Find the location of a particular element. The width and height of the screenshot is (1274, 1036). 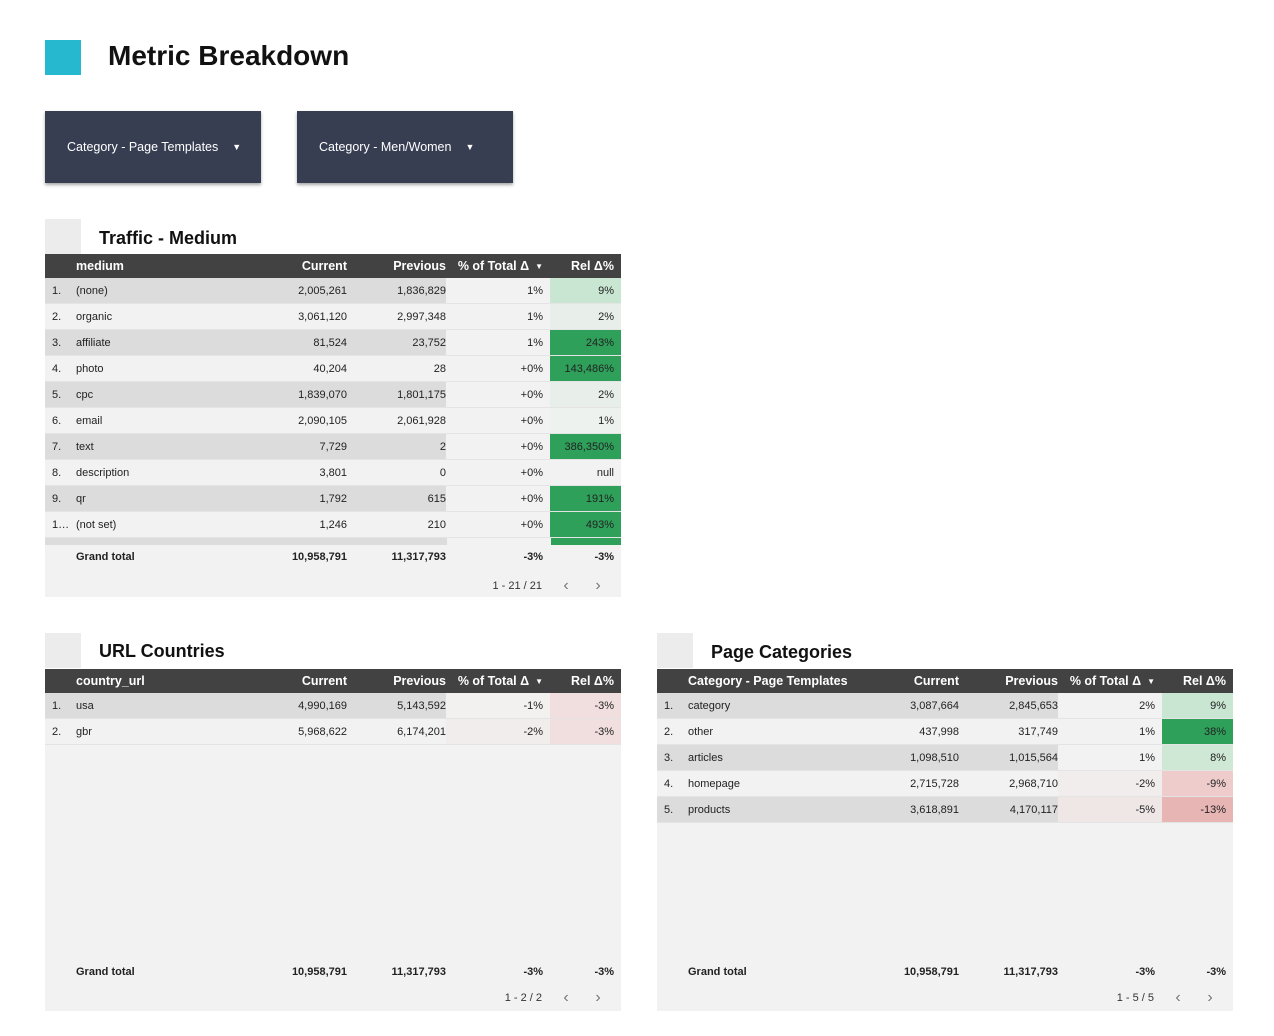

row-rel-delta: null is located at coordinates (585, 472).